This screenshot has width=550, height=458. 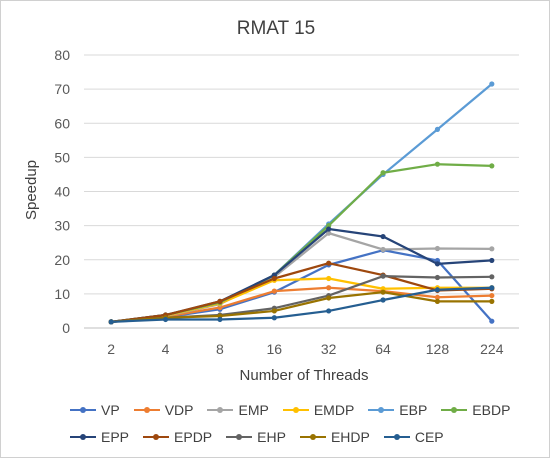 What do you see at coordinates (62, 260) in the screenshot?
I see `y-tick-label: 20` at bounding box center [62, 260].